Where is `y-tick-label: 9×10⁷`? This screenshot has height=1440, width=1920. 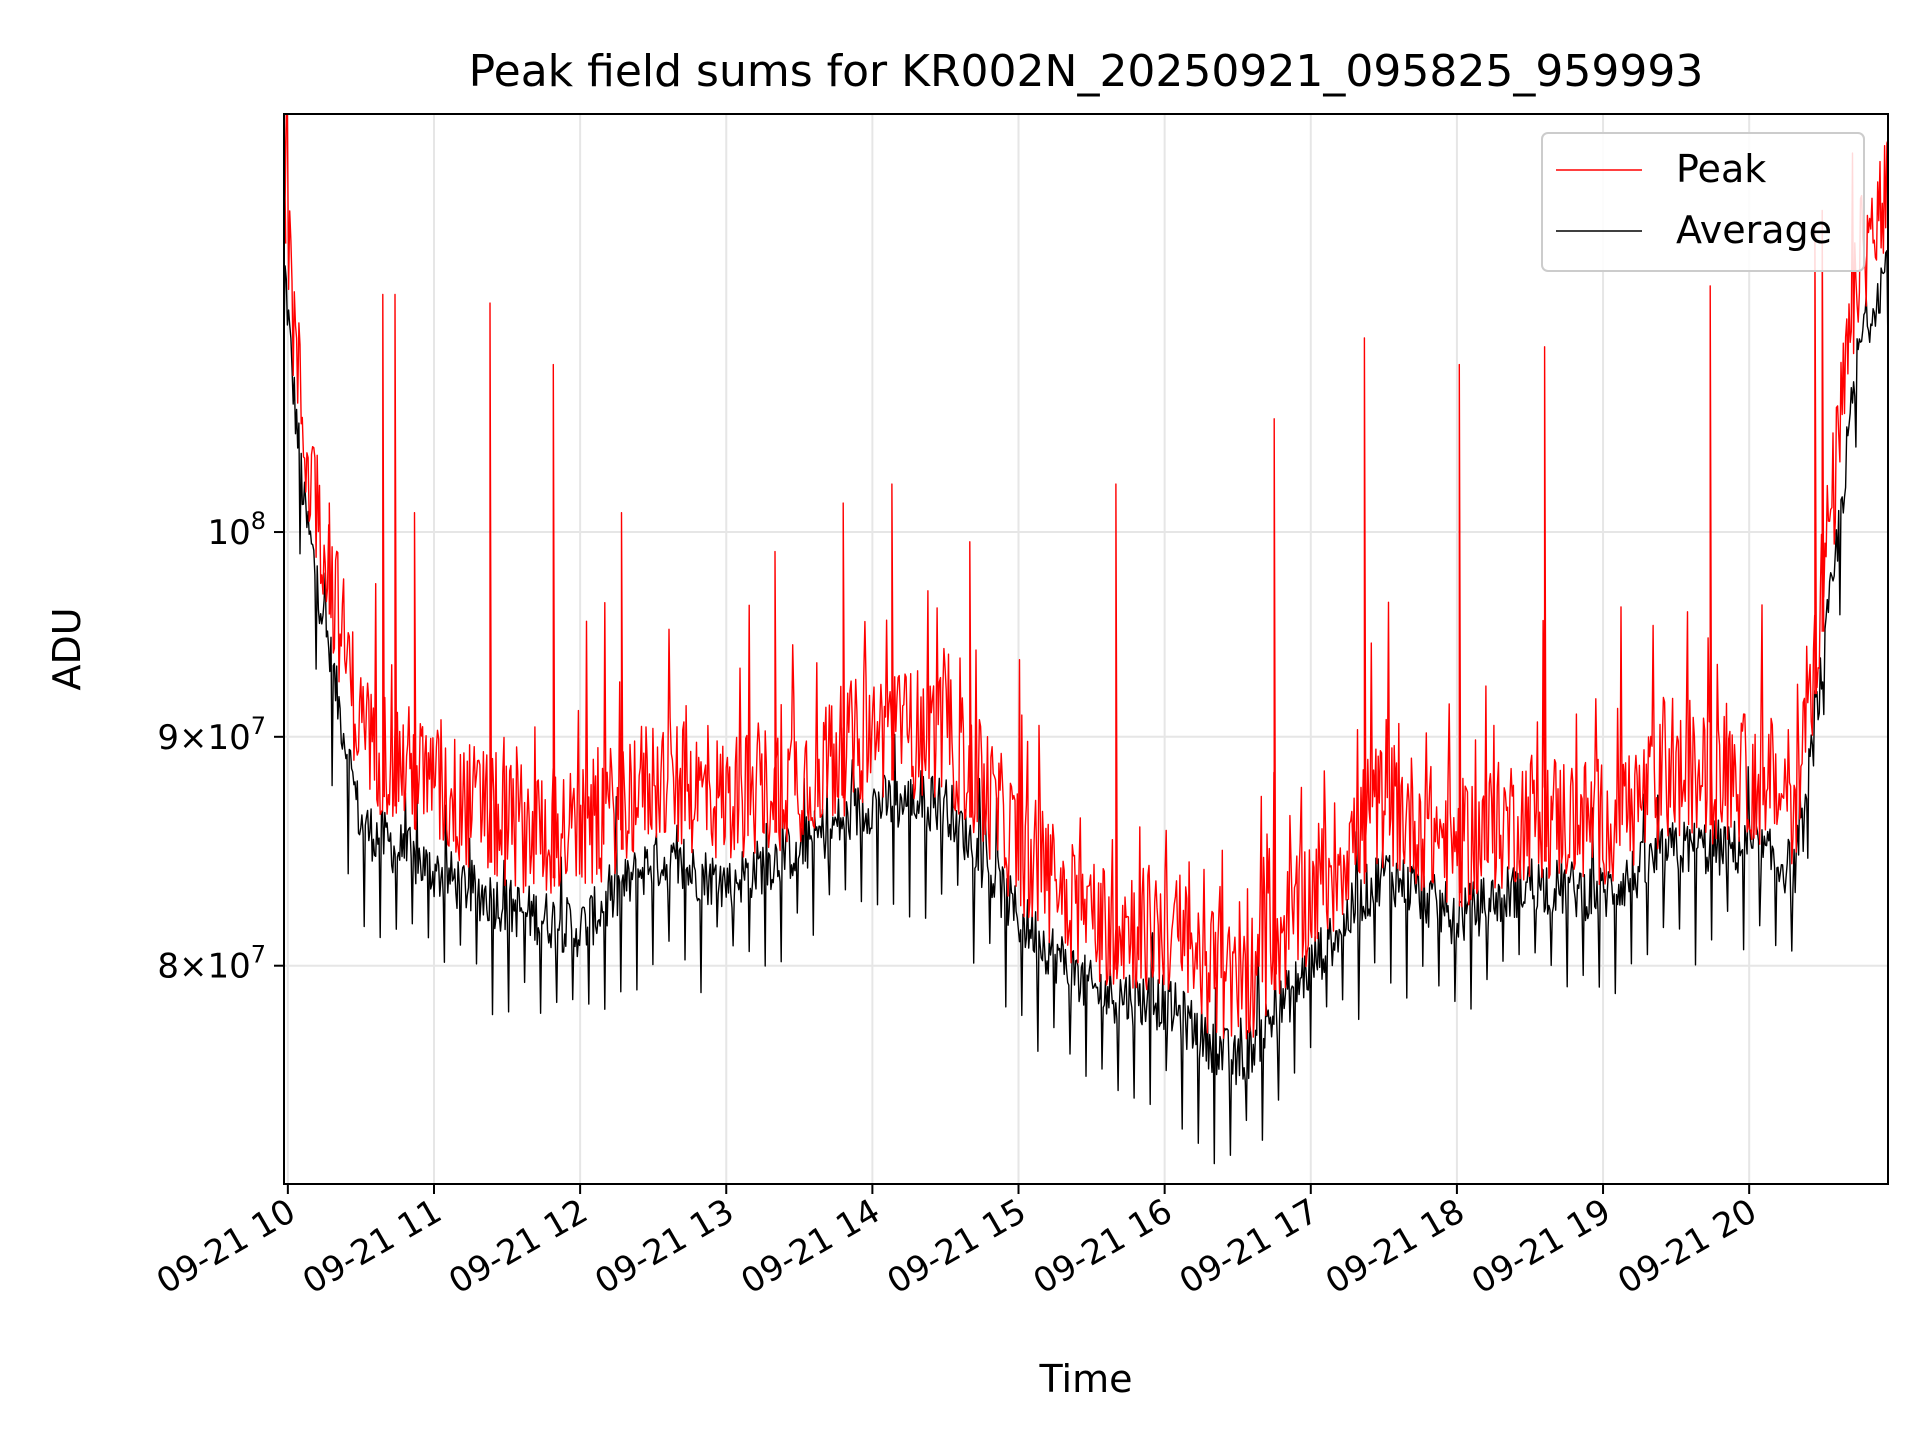 y-tick-label: 9×10⁷ is located at coordinates (211, 735).